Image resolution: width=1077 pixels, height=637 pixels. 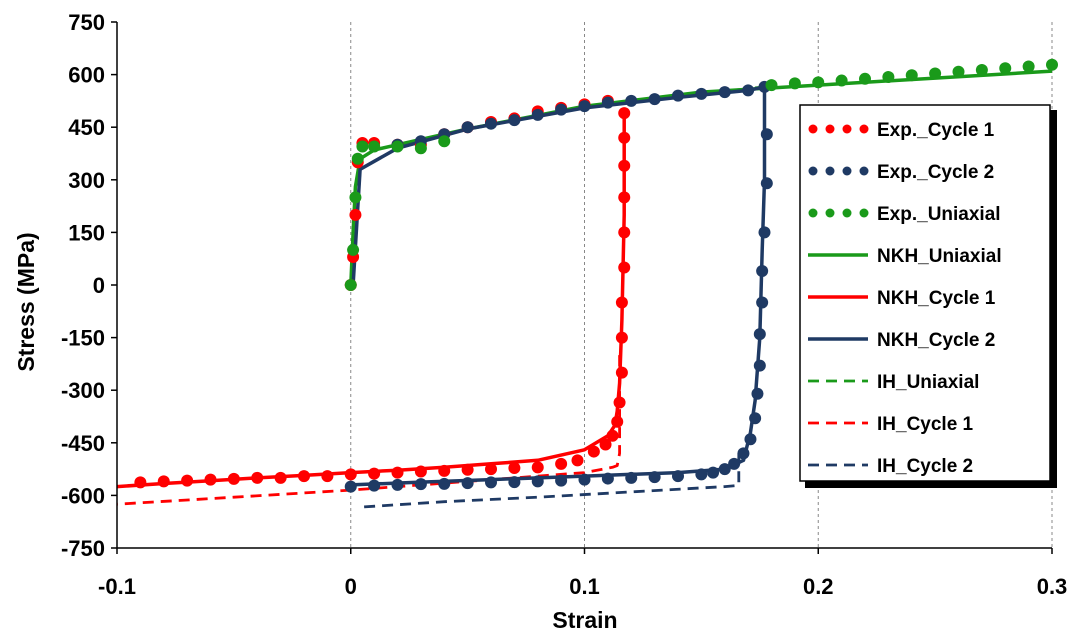 What do you see at coordinates (901, 172) in the screenshot?
I see `legend-item: Exp._Cycle 2` at bounding box center [901, 172].